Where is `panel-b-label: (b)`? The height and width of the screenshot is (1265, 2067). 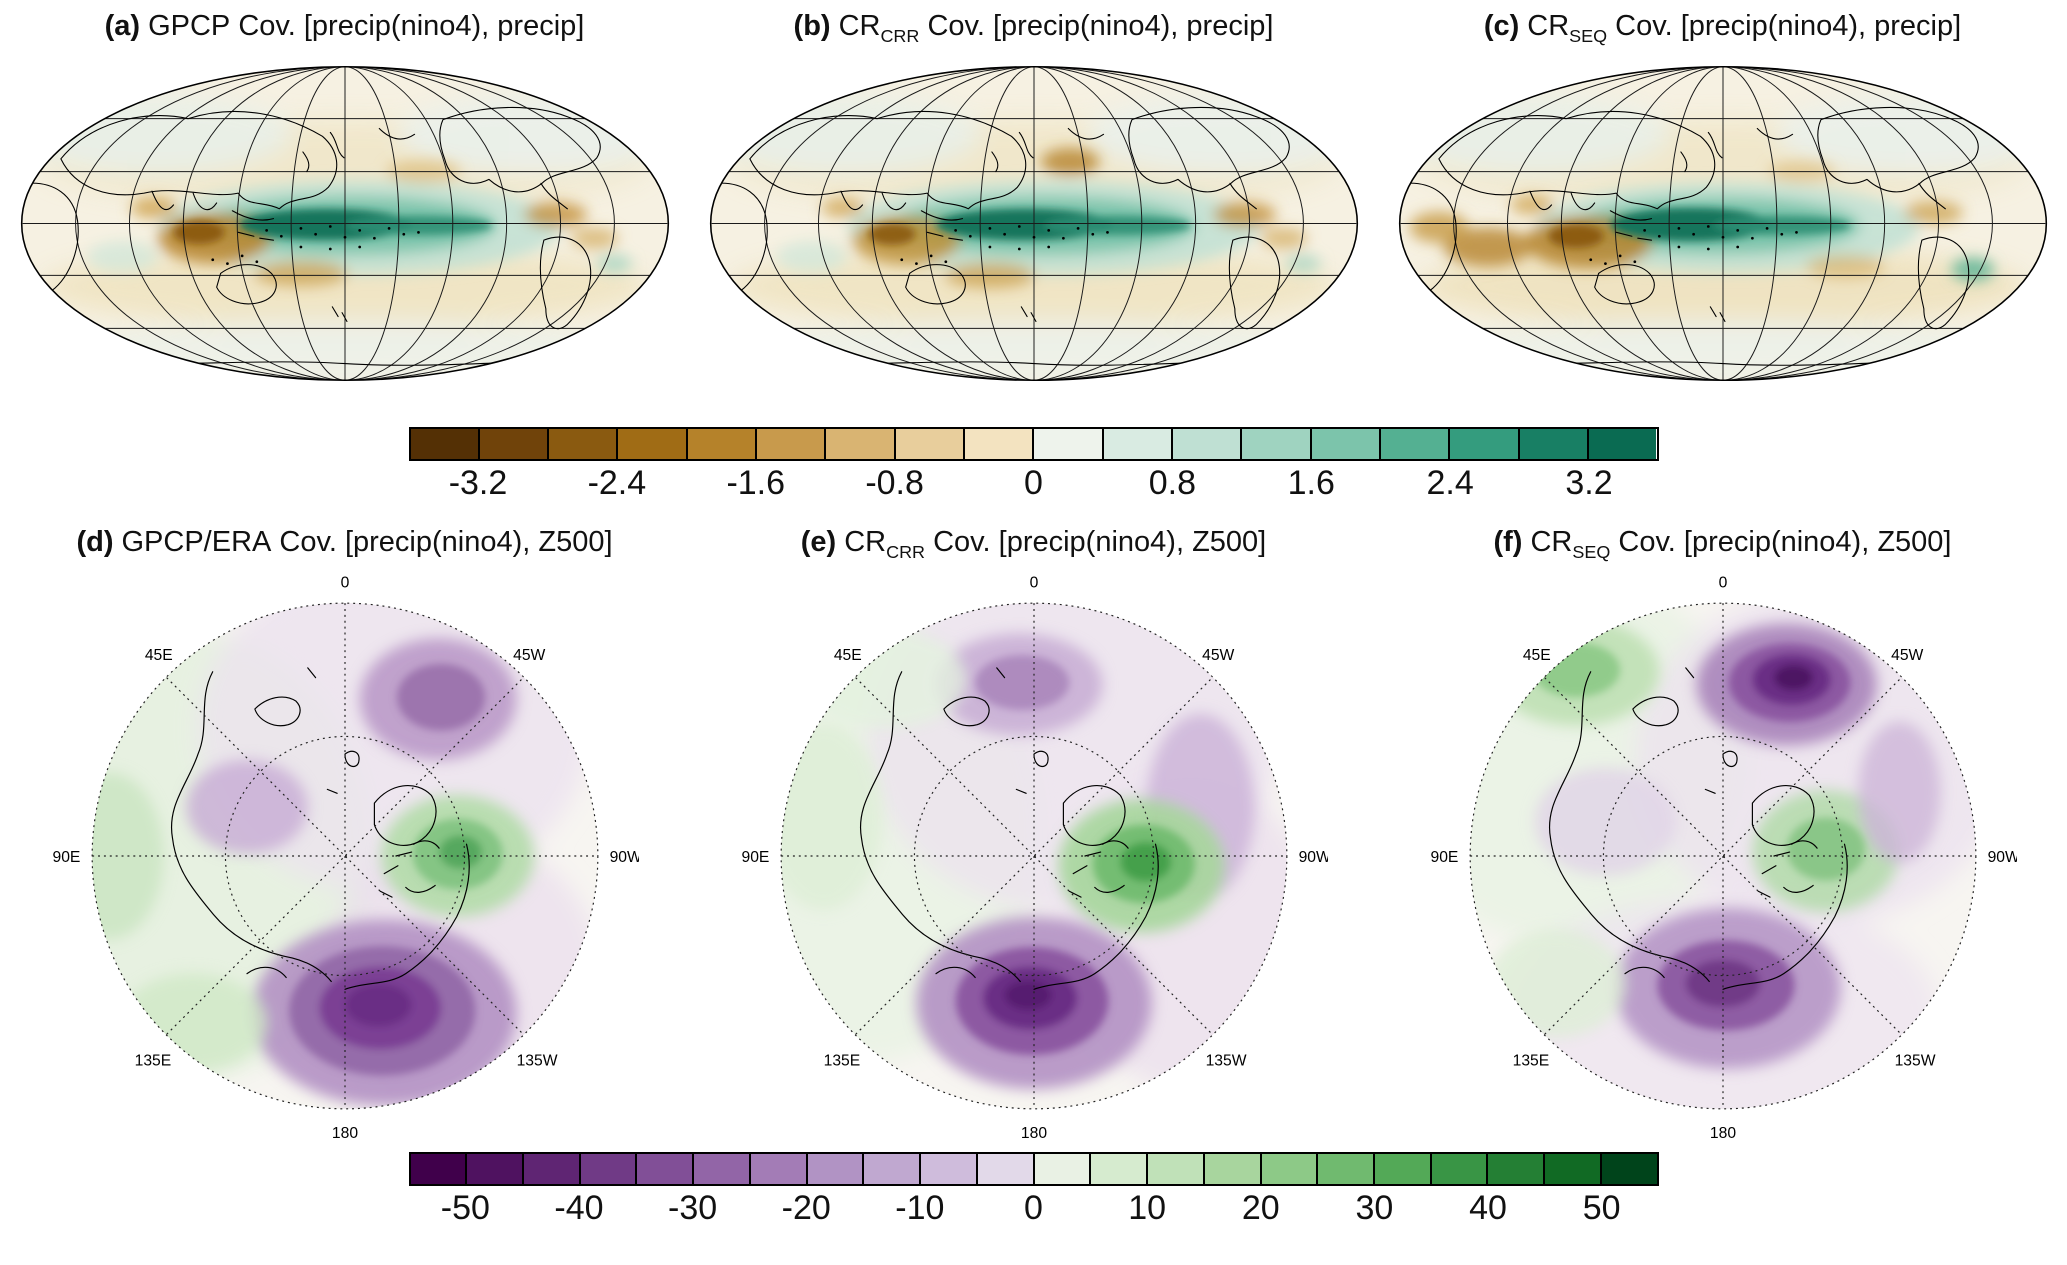
panel-b-label: (b) is located at coordinates (812, 26).